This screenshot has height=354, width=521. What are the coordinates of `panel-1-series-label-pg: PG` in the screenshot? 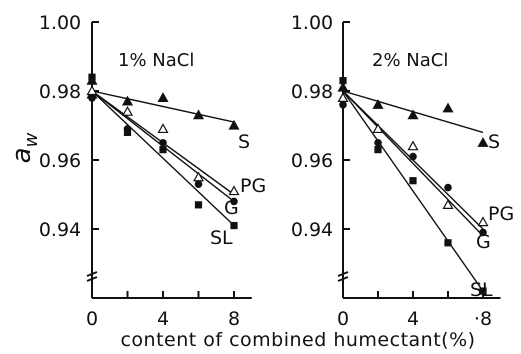 It's located at (253, 186).